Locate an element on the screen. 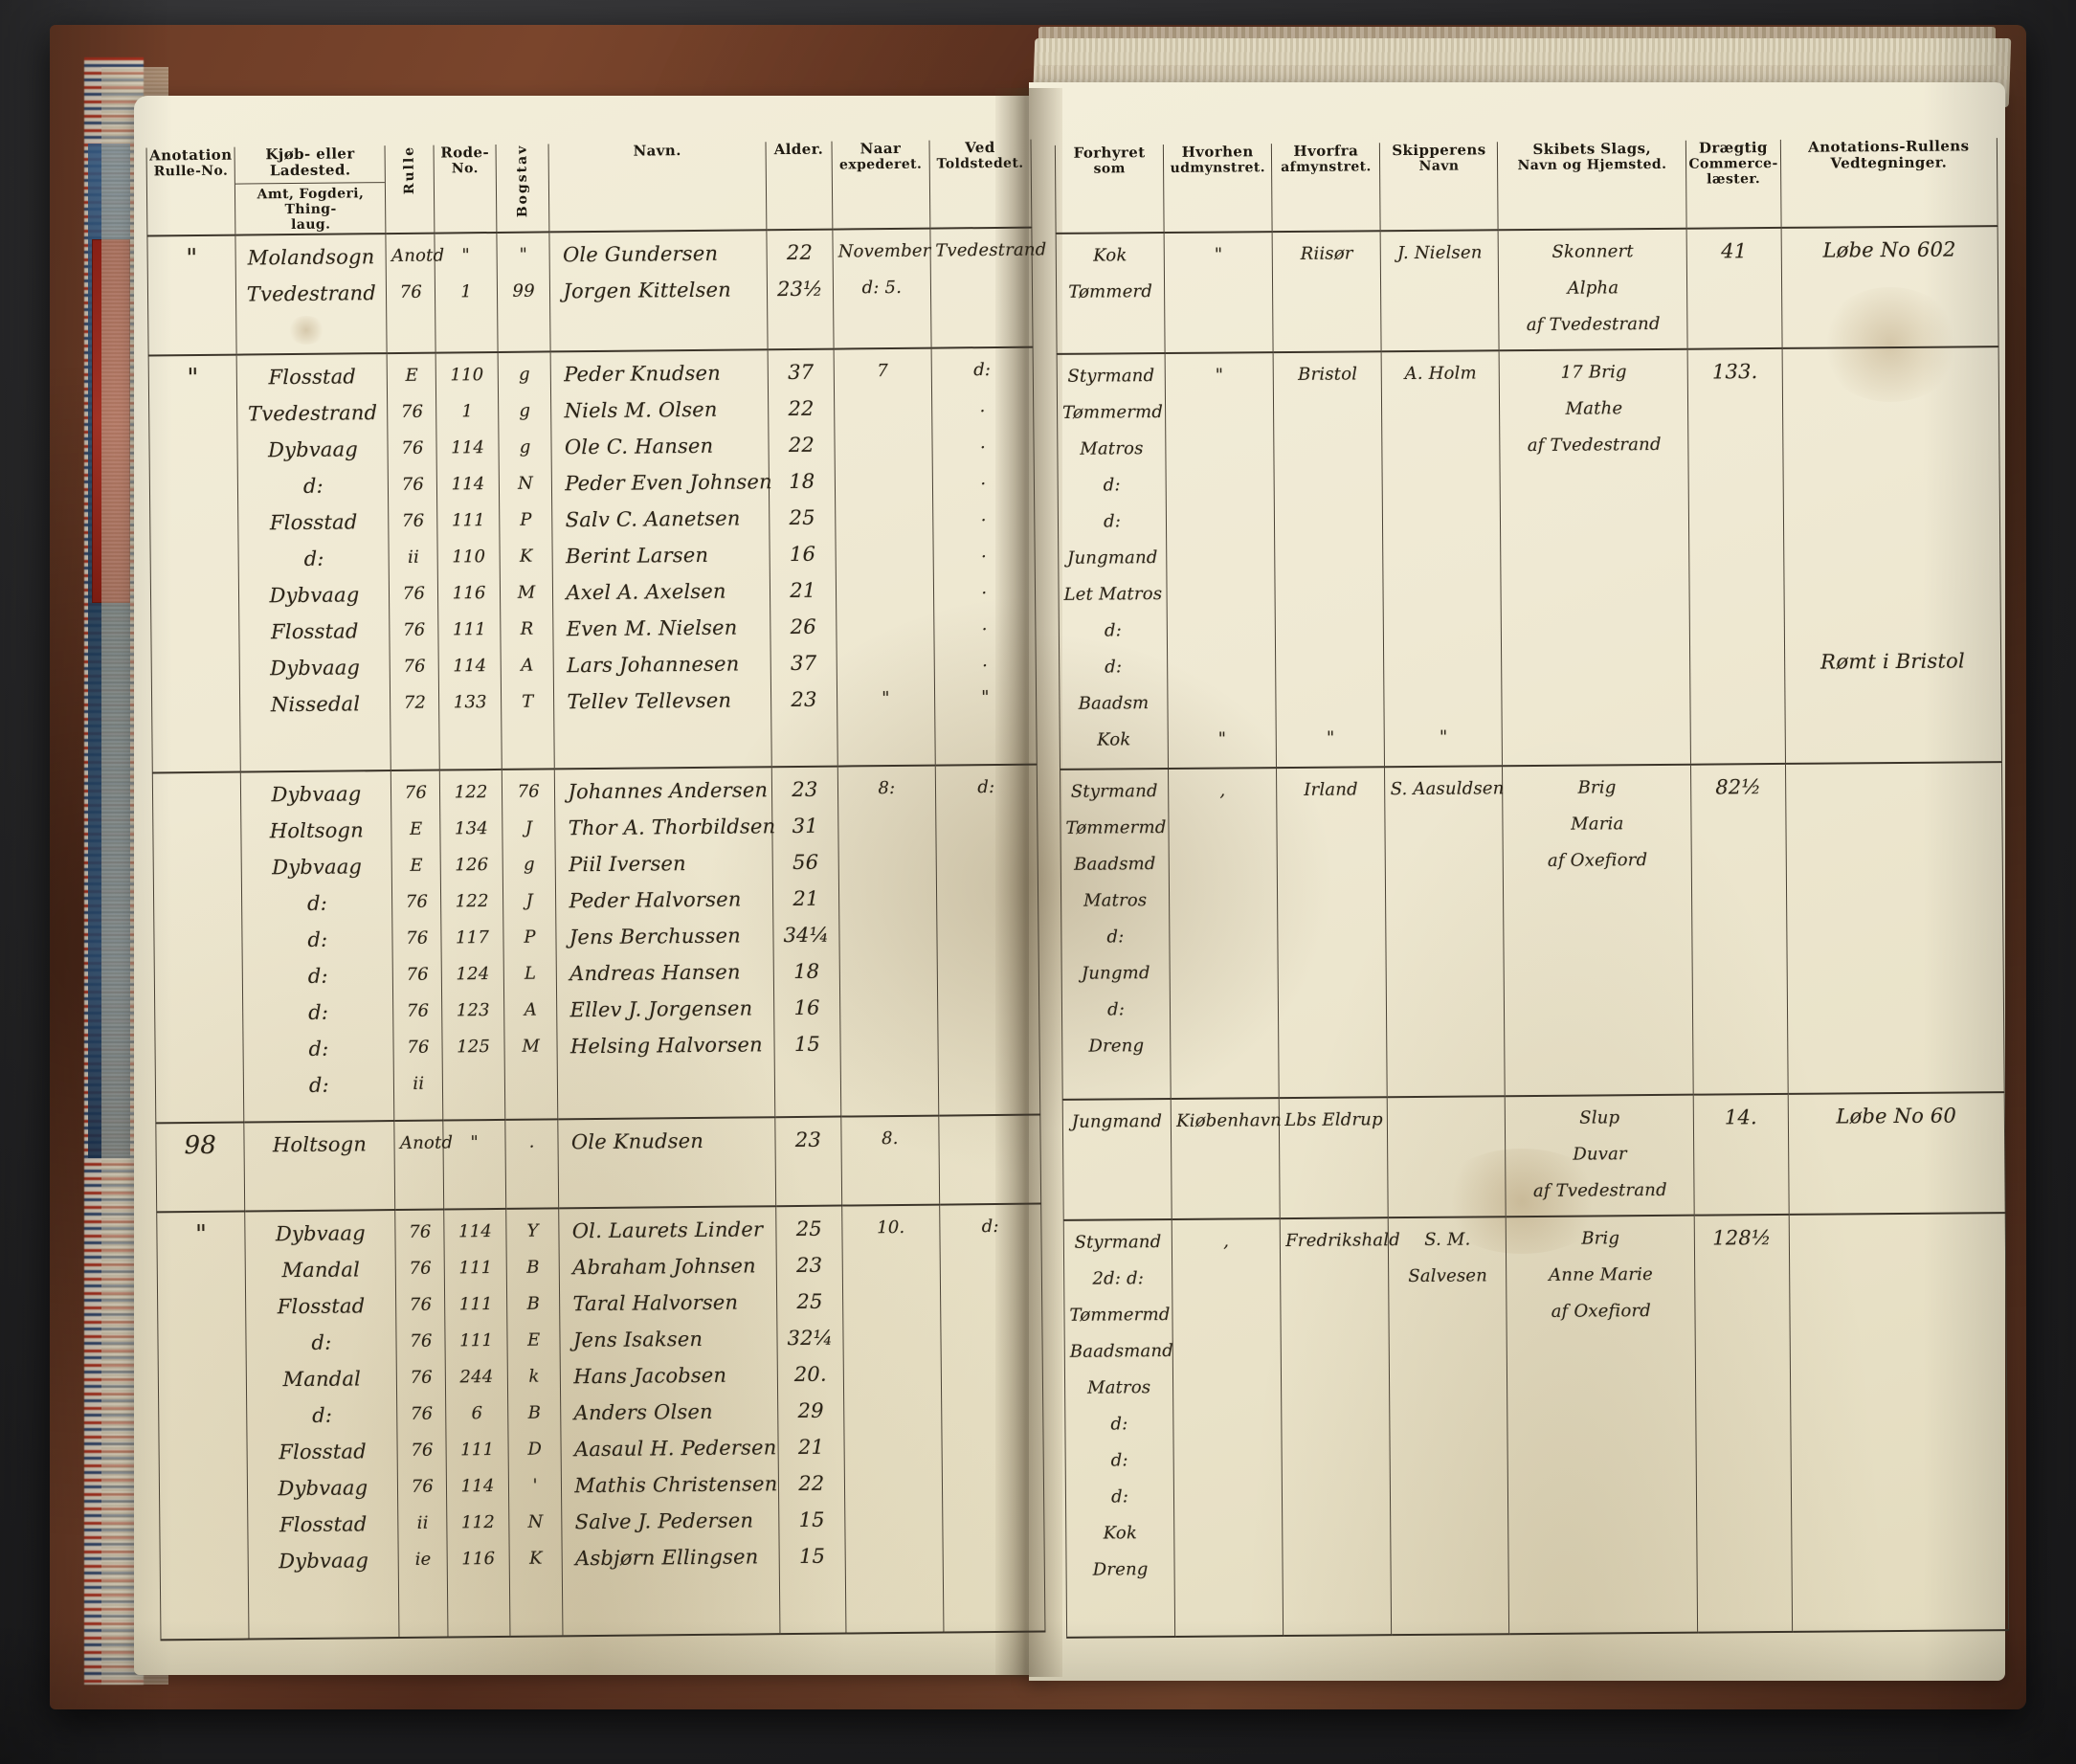 The width and height of the screenshot is (2076, 1764). ledger-cell-line: Fredrikshald is located at coordinates (1343, 1240).